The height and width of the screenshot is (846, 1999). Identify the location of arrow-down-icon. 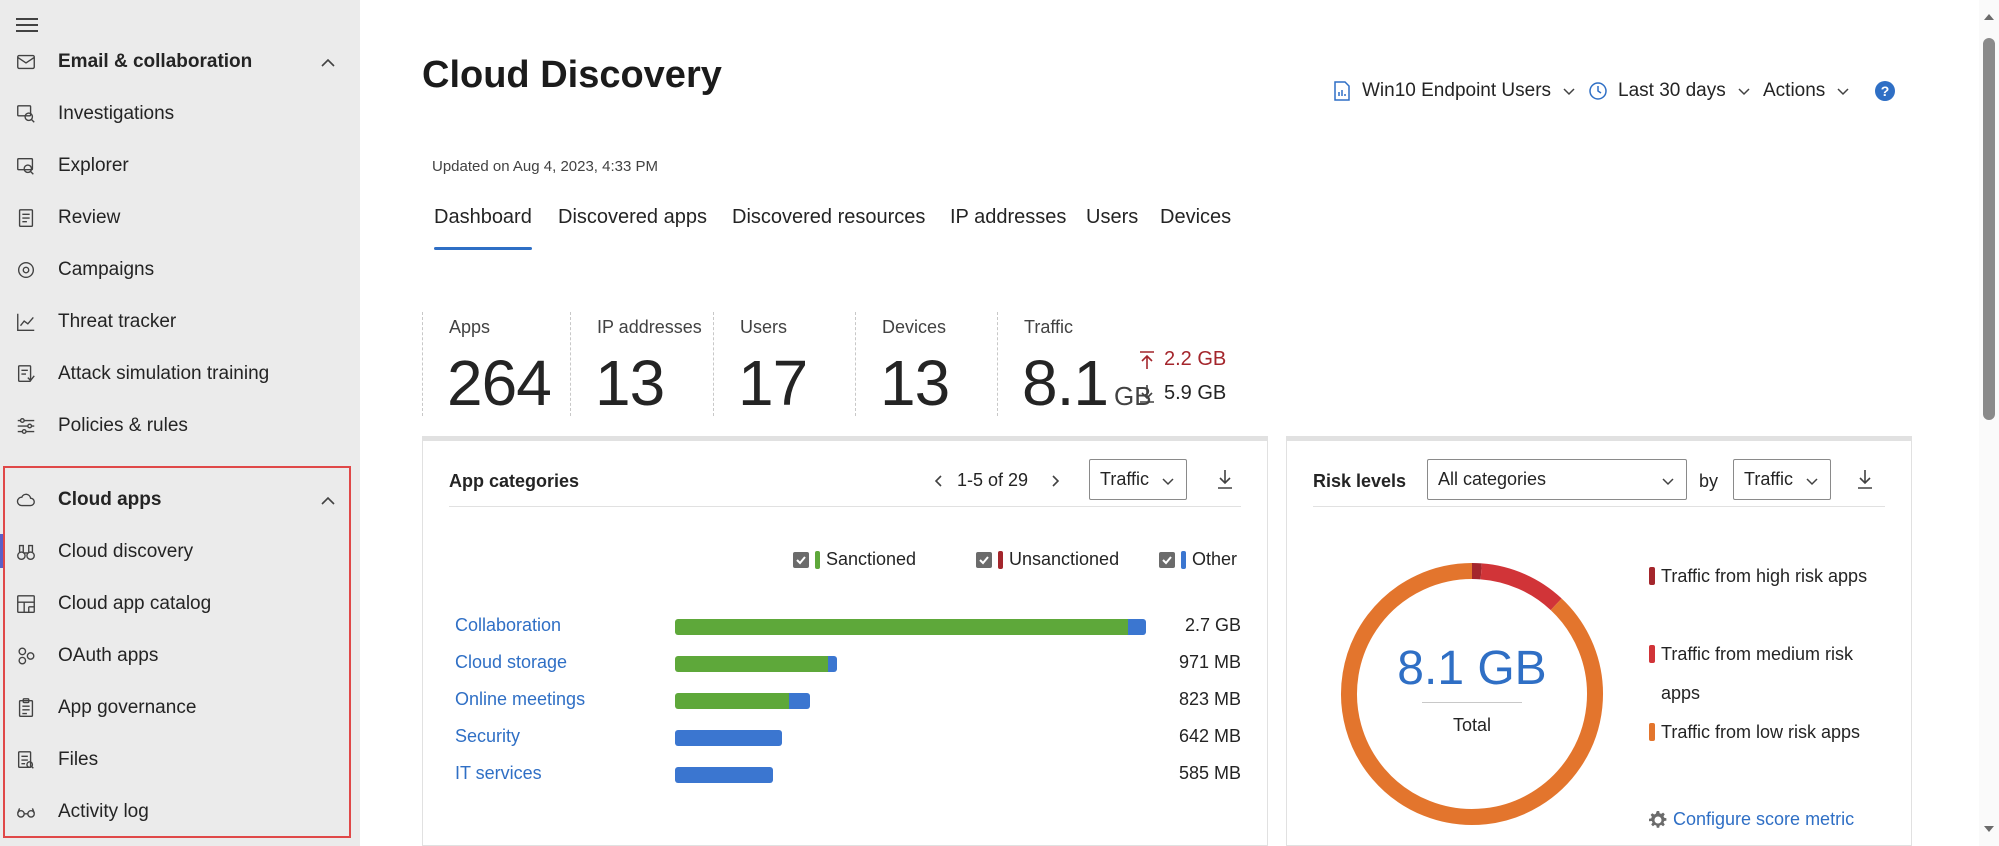
(1147, 393).